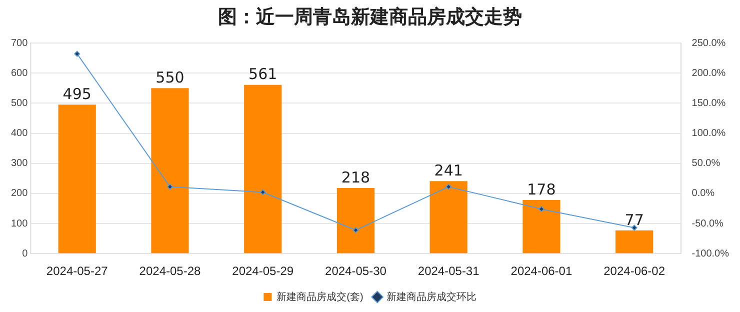 This screenshot has height=312, width=740. I want to click on chart-title: 图：近一周青岛新建商品房成交走势, so click(370, 17).